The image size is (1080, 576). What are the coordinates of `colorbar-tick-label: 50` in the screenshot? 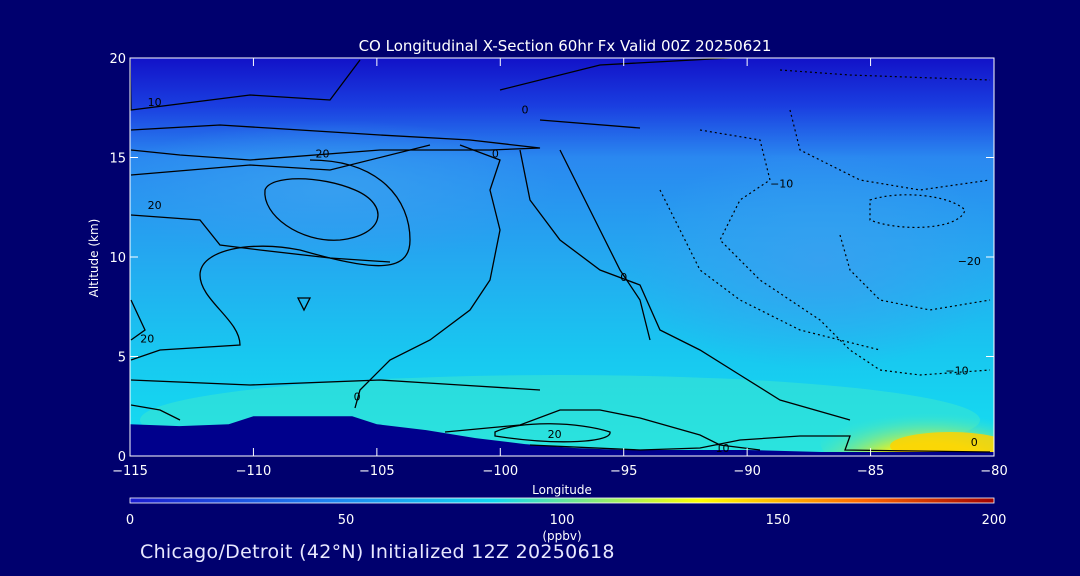 It's located at (346, 520).